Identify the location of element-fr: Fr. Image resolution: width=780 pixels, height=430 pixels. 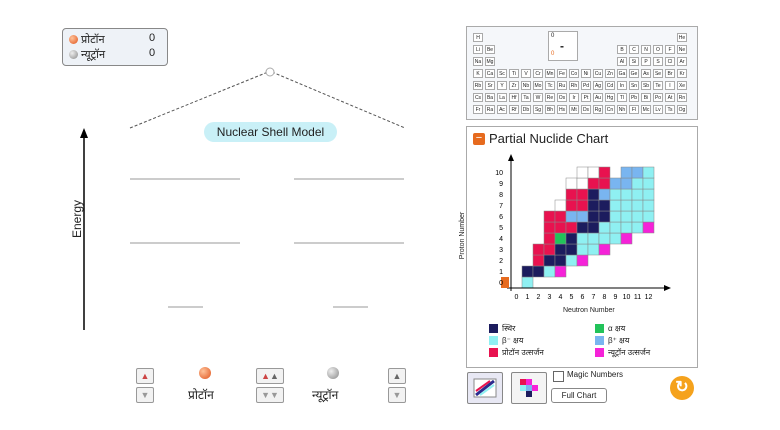
(478, 109).